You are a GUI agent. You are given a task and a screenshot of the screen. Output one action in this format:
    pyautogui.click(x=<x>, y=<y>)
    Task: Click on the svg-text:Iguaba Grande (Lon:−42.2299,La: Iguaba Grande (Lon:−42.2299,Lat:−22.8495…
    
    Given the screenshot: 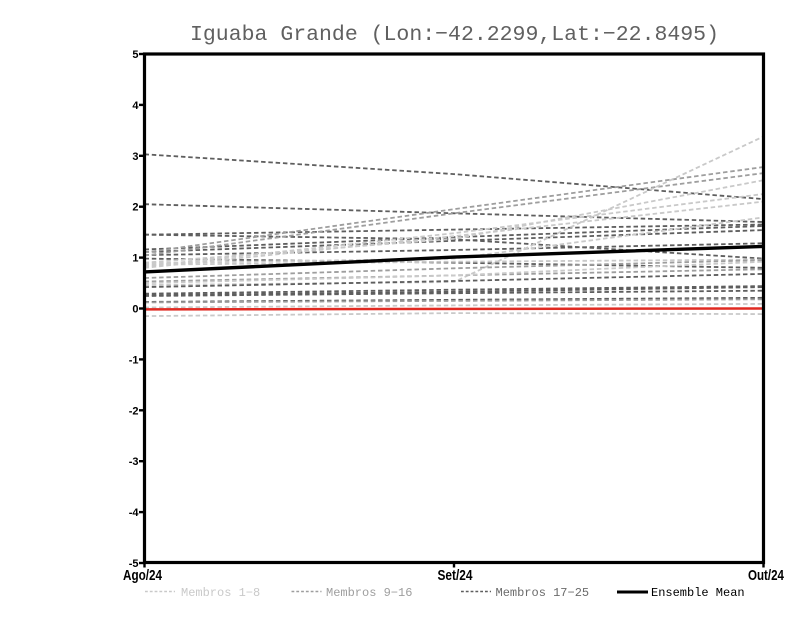 What is the action you would take?
    pyautogui.click(x=454, y=35)
    